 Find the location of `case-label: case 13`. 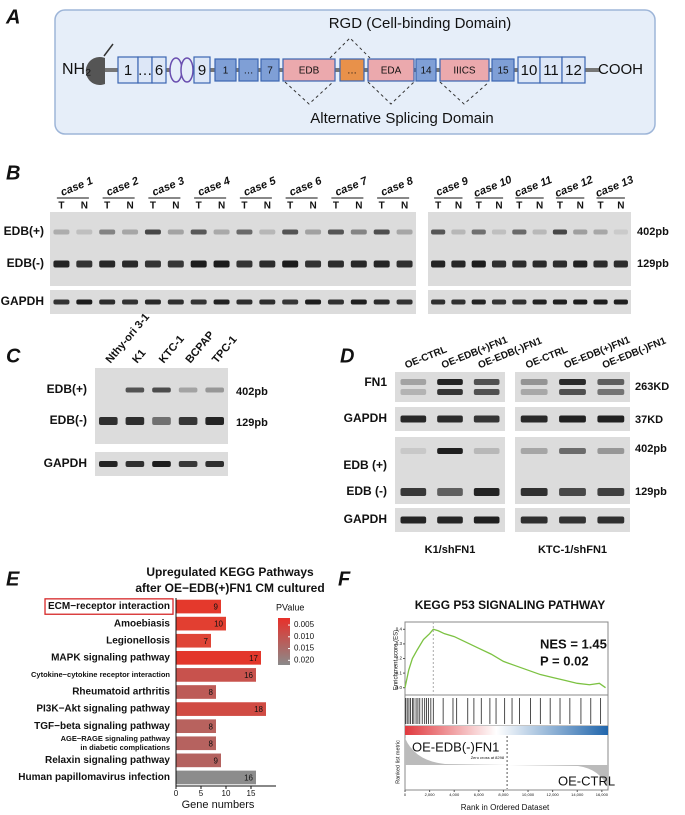

case-label: case 13 is located at coordinates (614, 187).